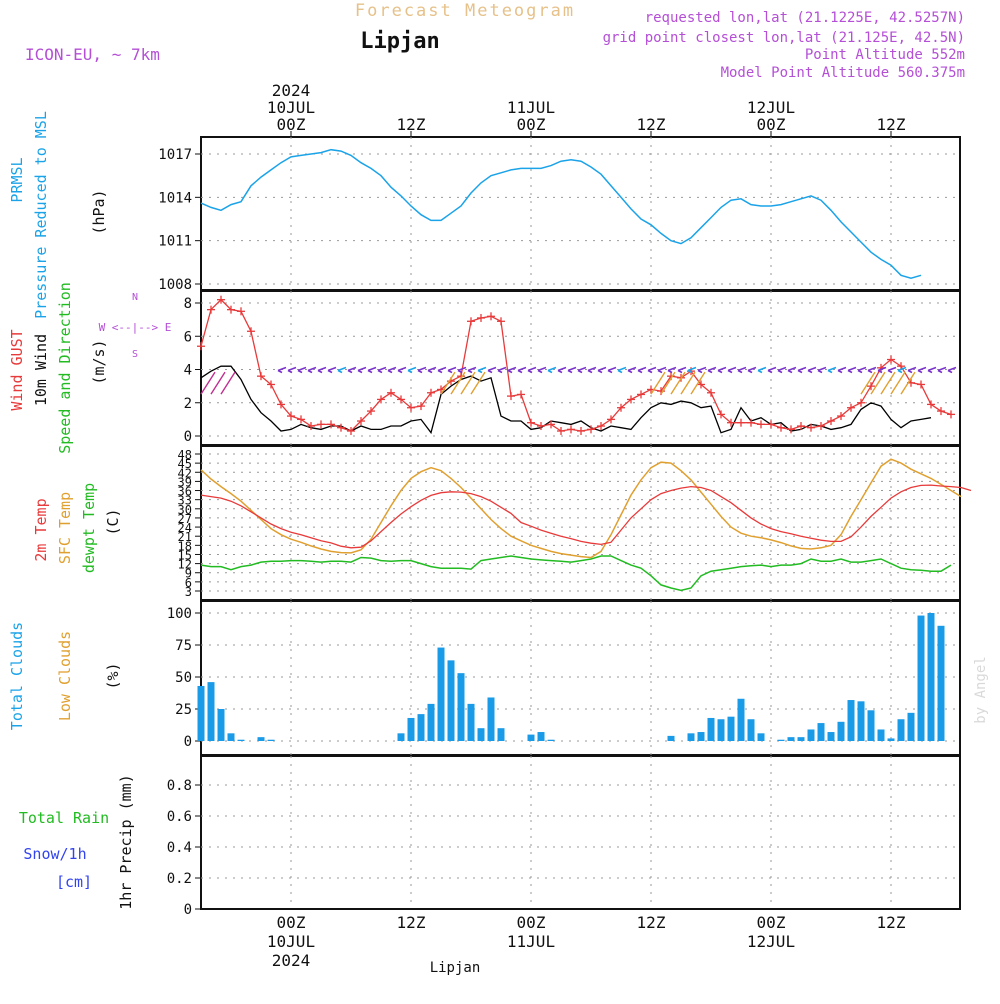 This screenshot has width=1000, height=1004. I want to click on model-altitude: Model Point Altitude 560.375m, so click(843, 73).